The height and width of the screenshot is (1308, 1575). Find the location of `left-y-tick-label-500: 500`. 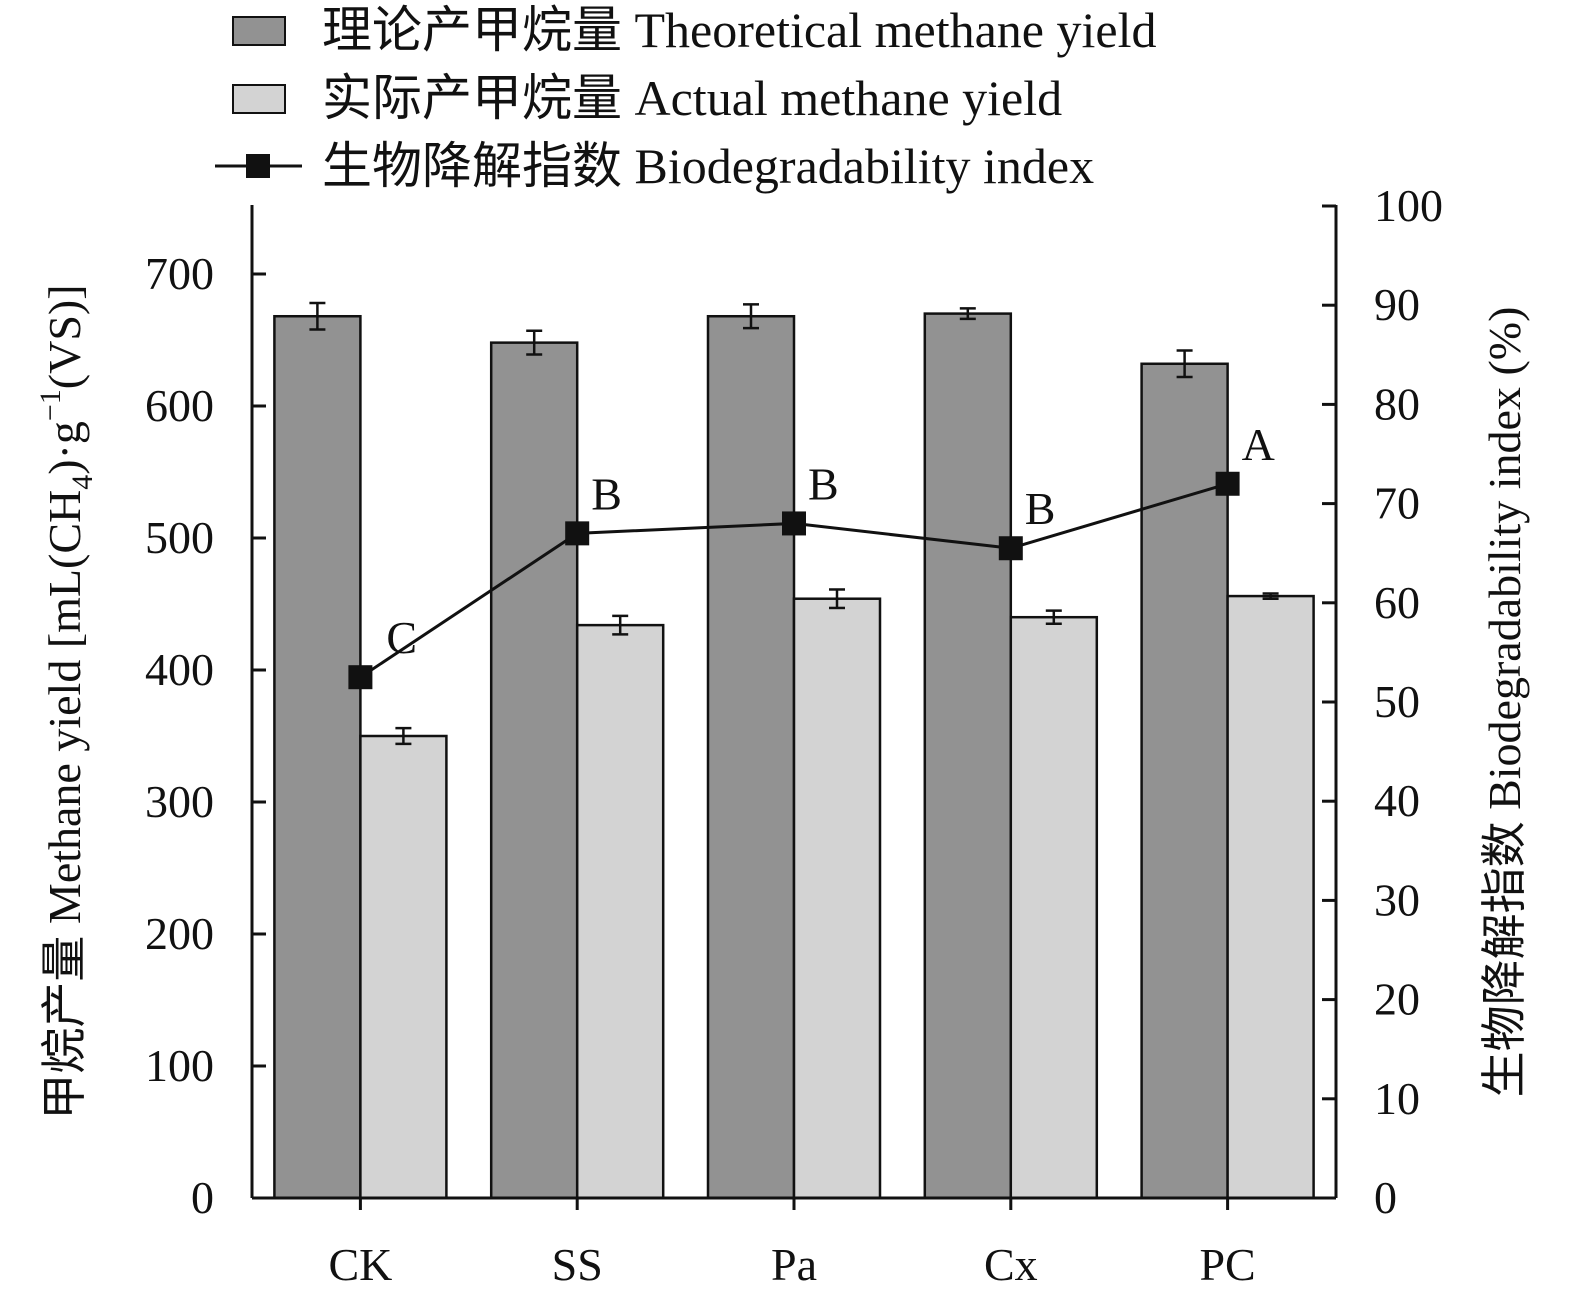

left-y-tick-label-500: 500 is located at coordinates (179, 537).